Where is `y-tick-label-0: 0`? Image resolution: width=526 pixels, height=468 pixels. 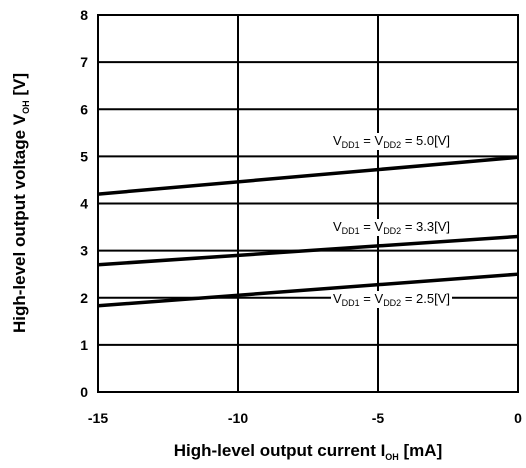
y-tick-label-0: 0 is located at coordinates (84, 392).